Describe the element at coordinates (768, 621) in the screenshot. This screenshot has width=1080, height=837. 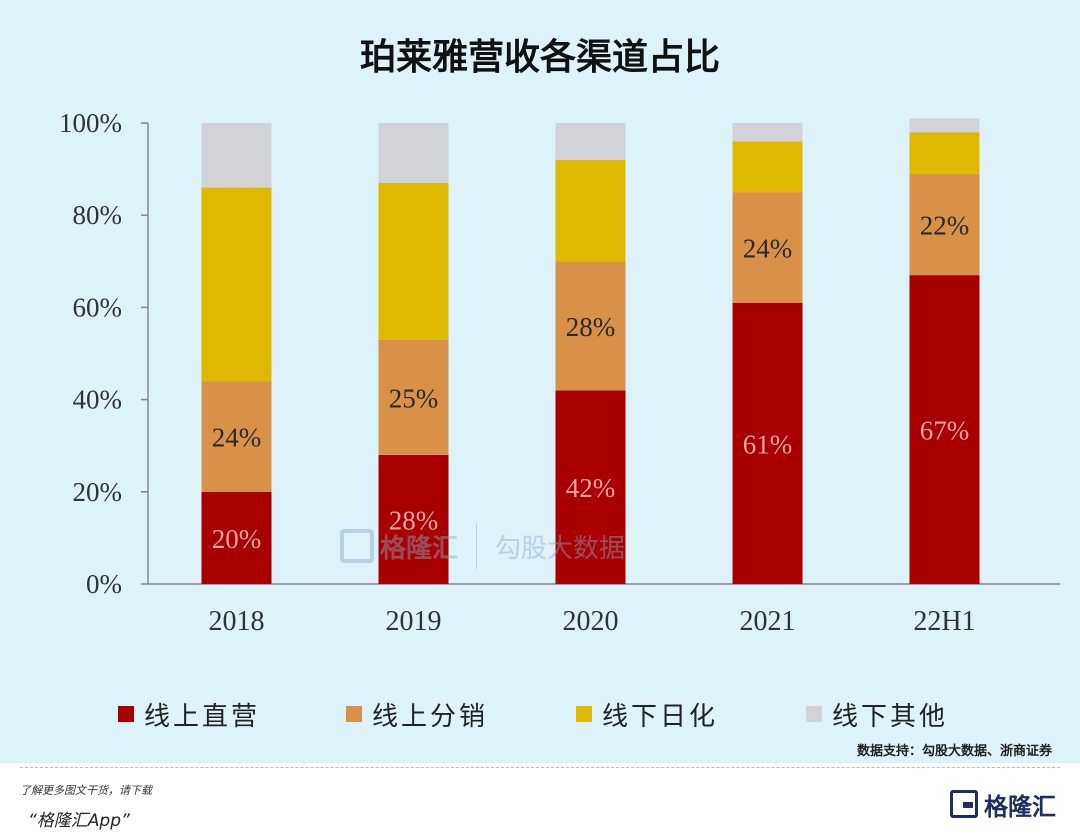
I see `x-tick-label: 2021` at that location.